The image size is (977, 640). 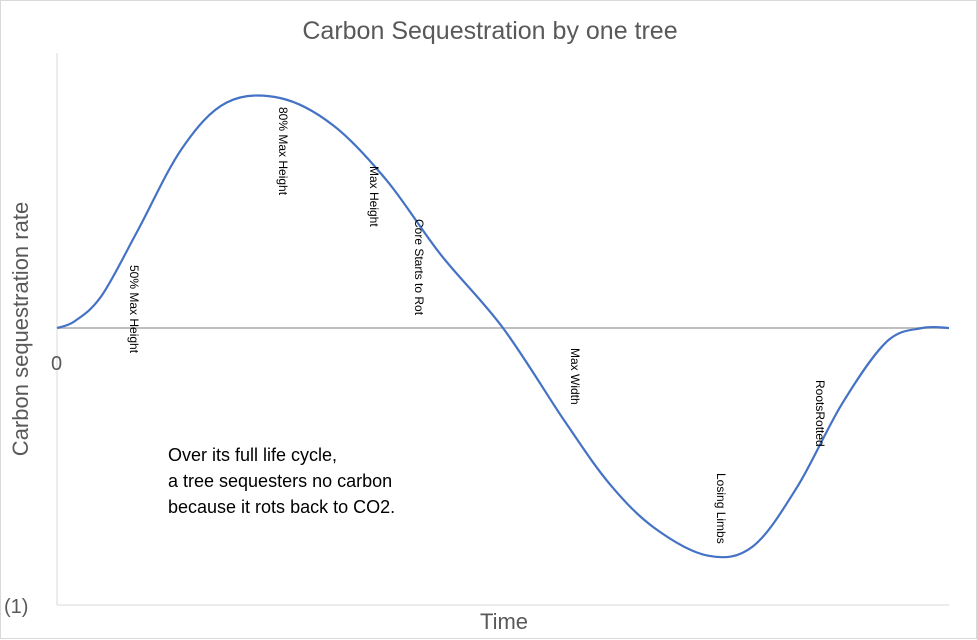 I want to click on annotation-max-height: Max Height, so click(x=374, y=196).